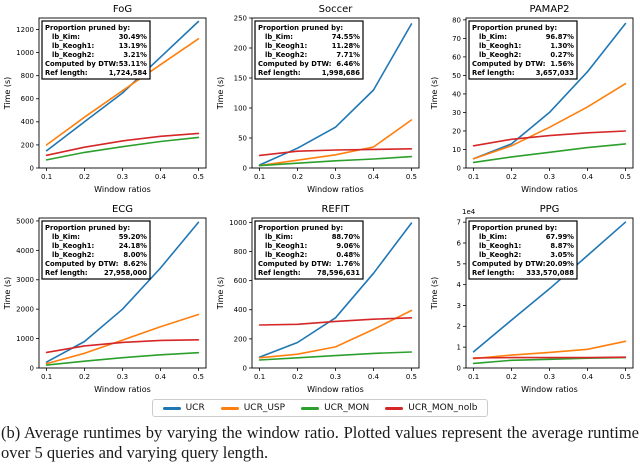 This screenshot has width=640, height=466. Describe the element at coordinates (458, 223) in the screenshot. I see `y-tick-label: 7` at that location.